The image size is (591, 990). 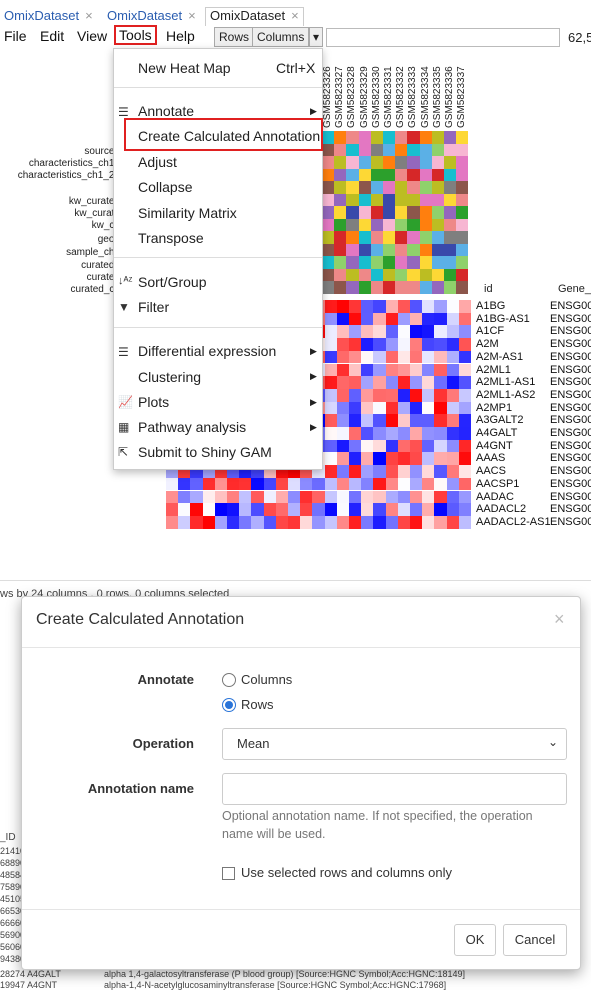 I want to click on close-icon: ×, so click(x=559, y=619).